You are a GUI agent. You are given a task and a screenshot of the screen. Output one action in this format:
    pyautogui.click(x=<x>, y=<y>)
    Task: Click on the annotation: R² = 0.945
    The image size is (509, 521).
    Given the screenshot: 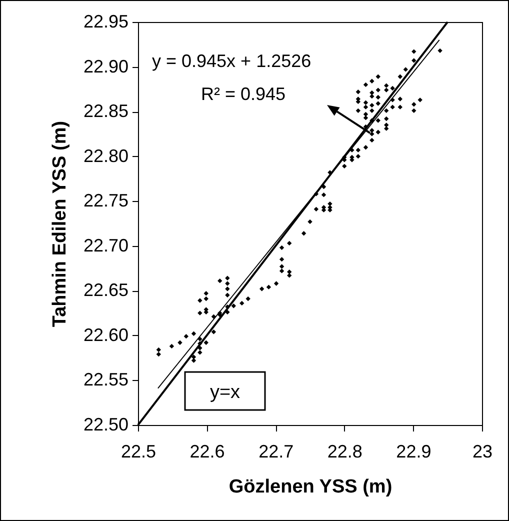 What is the action you would take?
    pyautogui.click(x=243, y=94)
    